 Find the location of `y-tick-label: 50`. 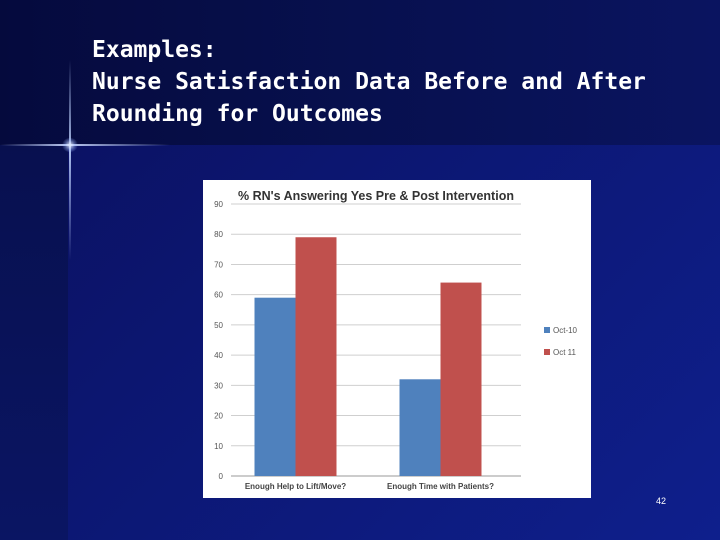

y-tick-label: 50 is located at coordinates (218, 325).